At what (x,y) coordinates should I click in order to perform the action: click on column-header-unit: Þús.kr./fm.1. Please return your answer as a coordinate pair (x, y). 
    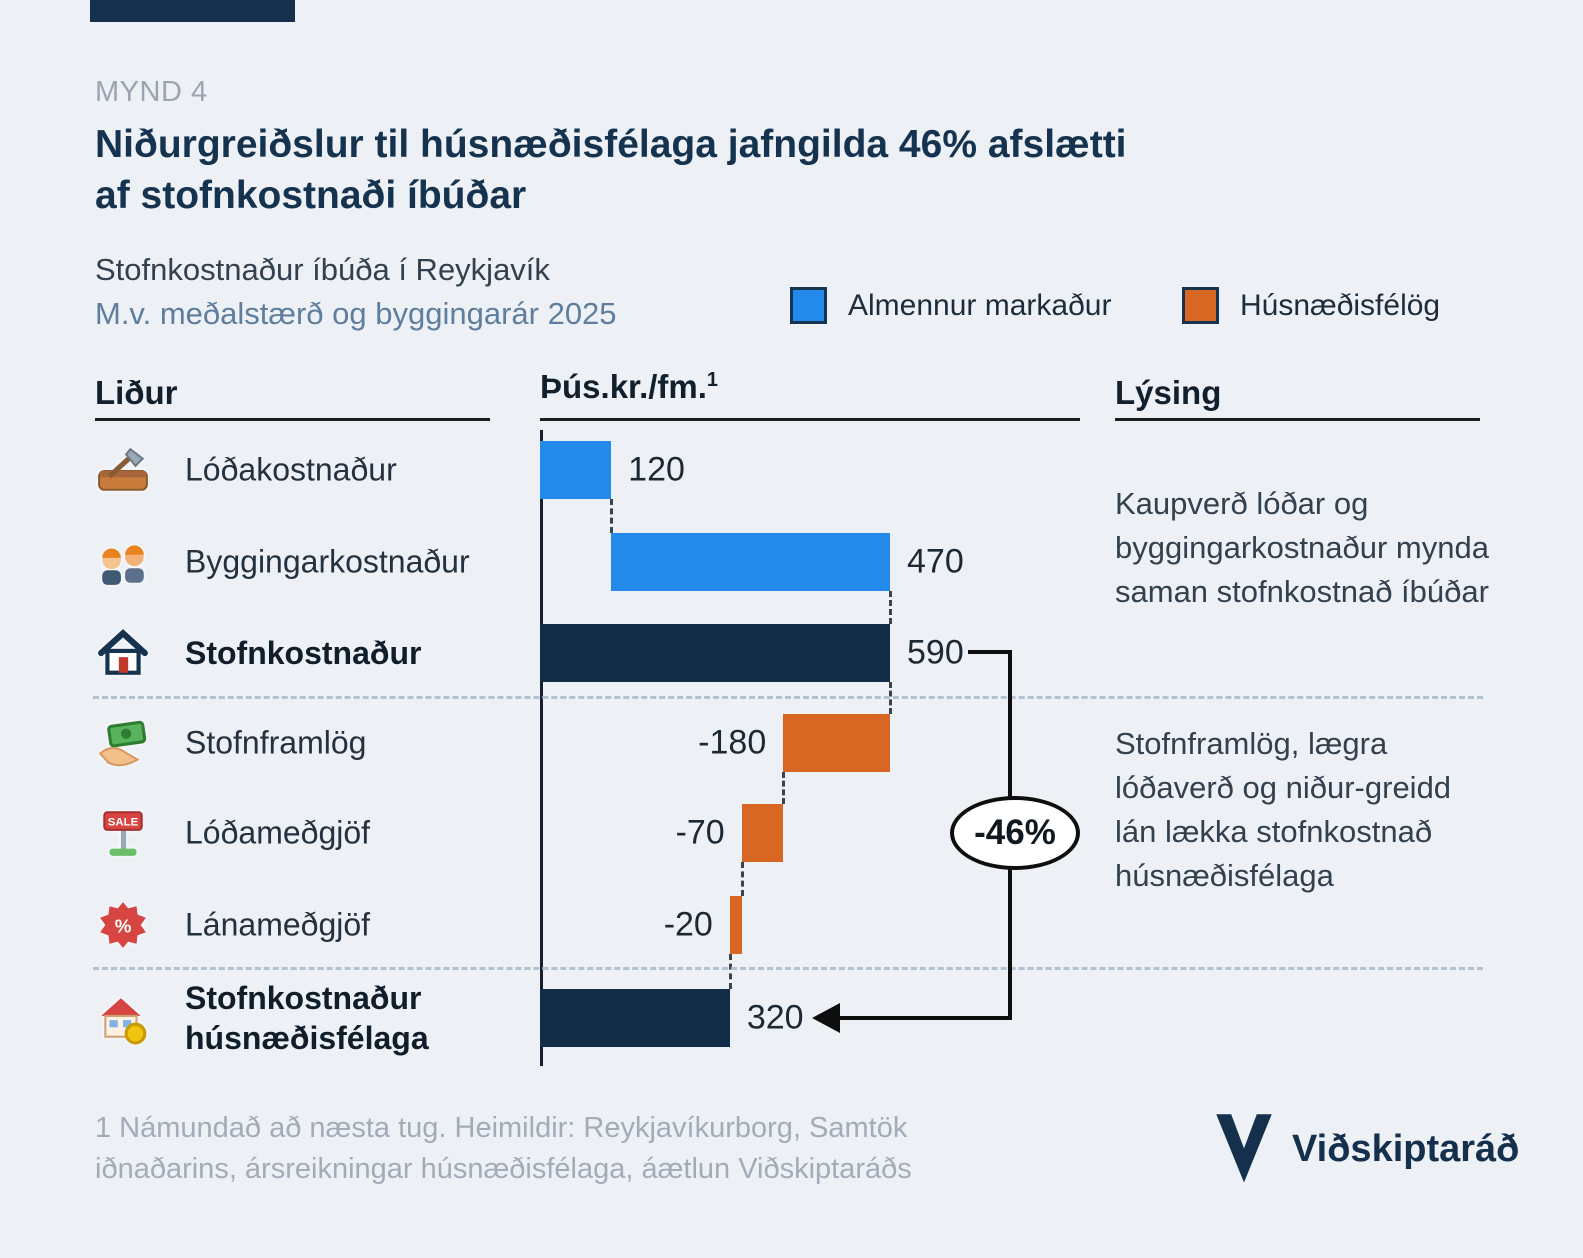
    Looking at the image, I should click on (629, 387).